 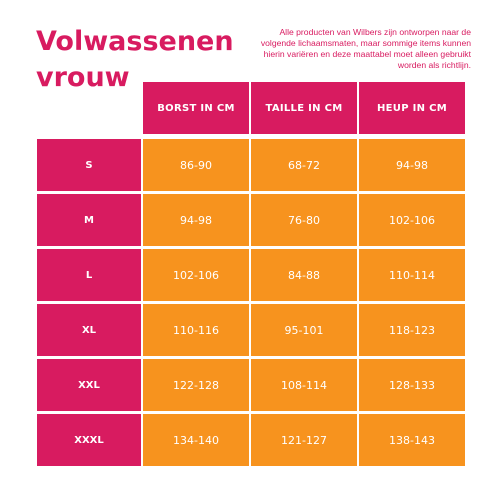 I want to click on title-line-2: vrouw, so click(x=83, y=77).